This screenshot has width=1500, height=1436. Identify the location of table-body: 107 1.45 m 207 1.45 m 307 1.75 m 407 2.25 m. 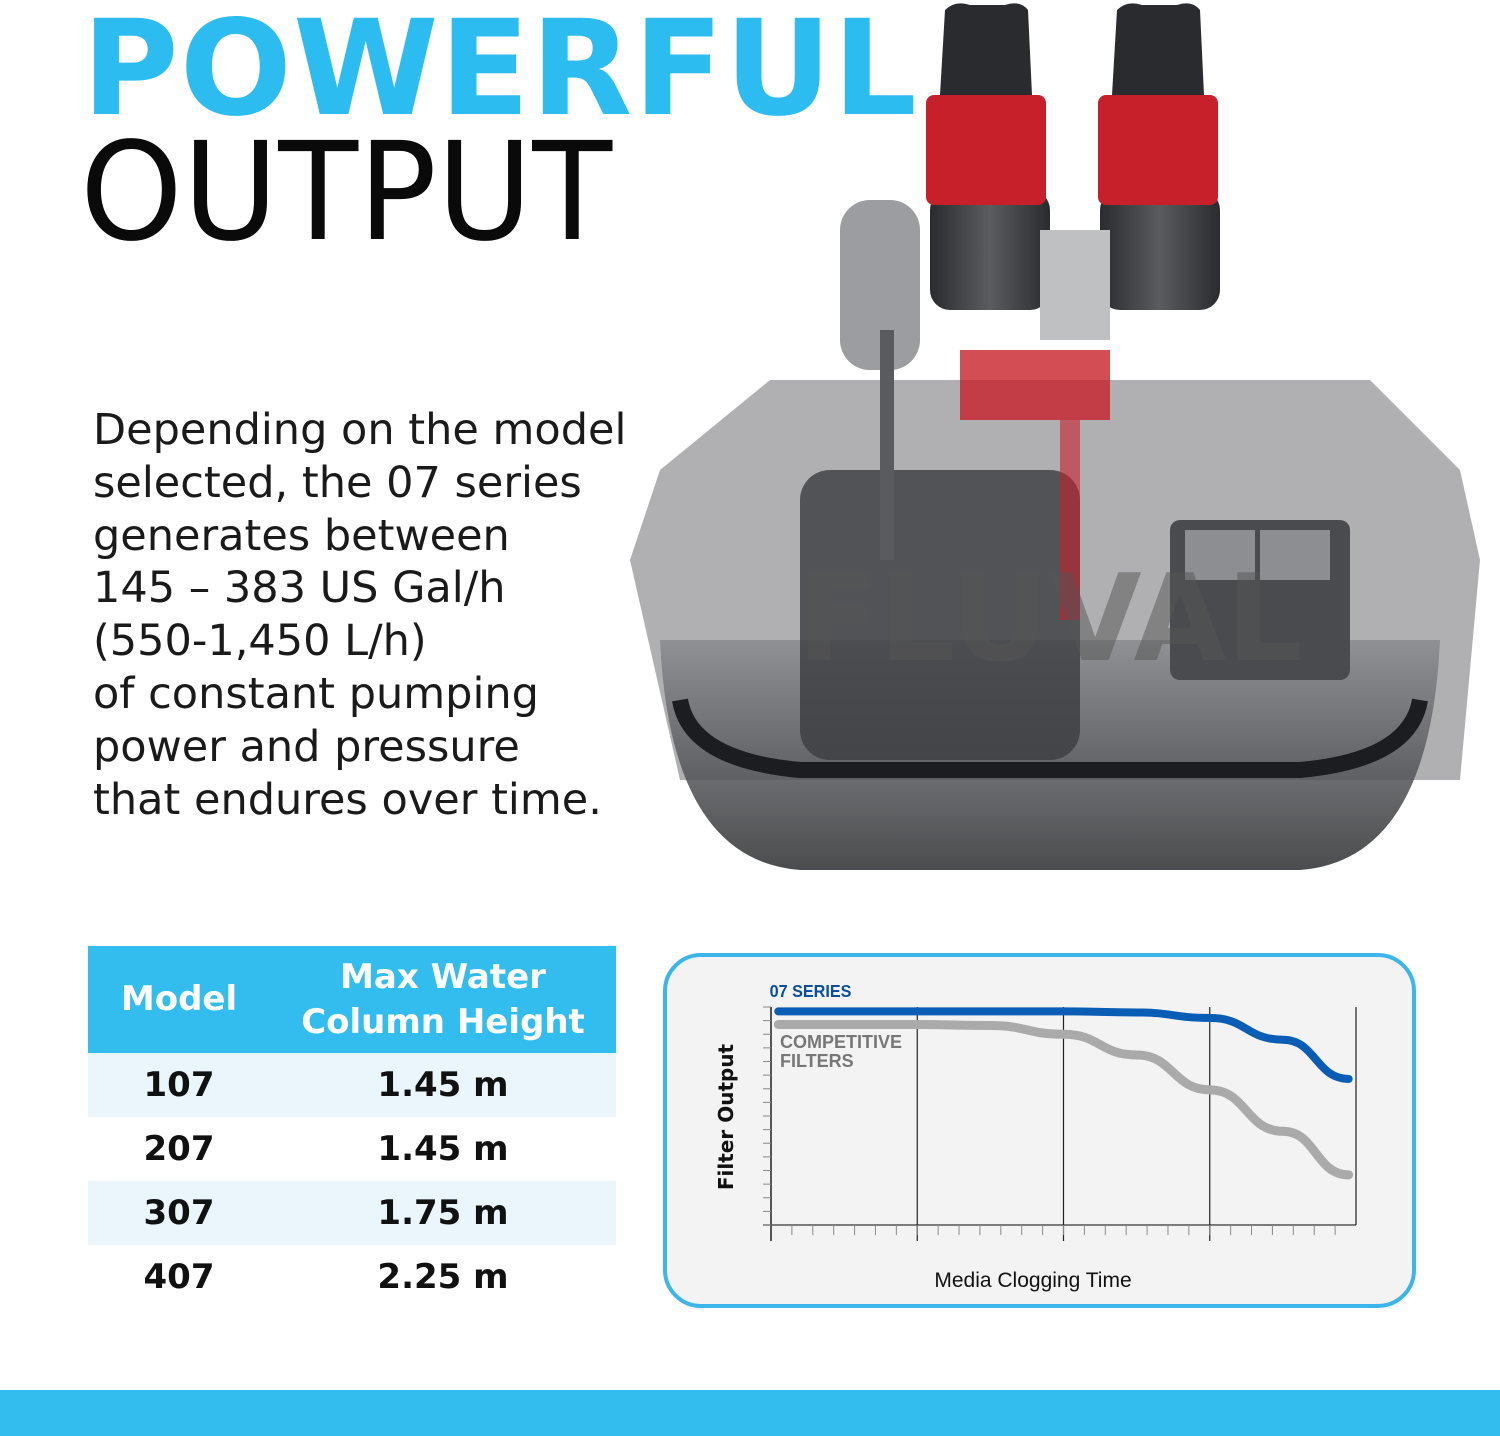
(352, 1181).